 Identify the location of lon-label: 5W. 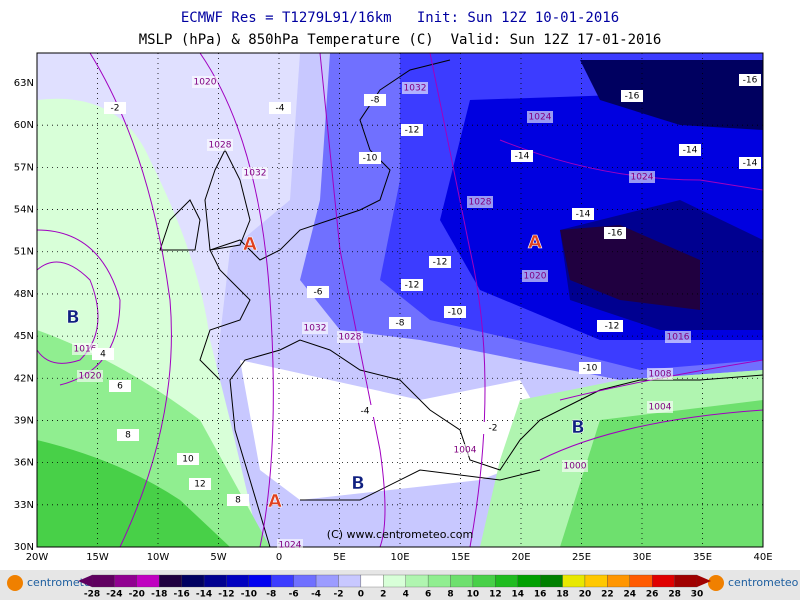
(218, 557).